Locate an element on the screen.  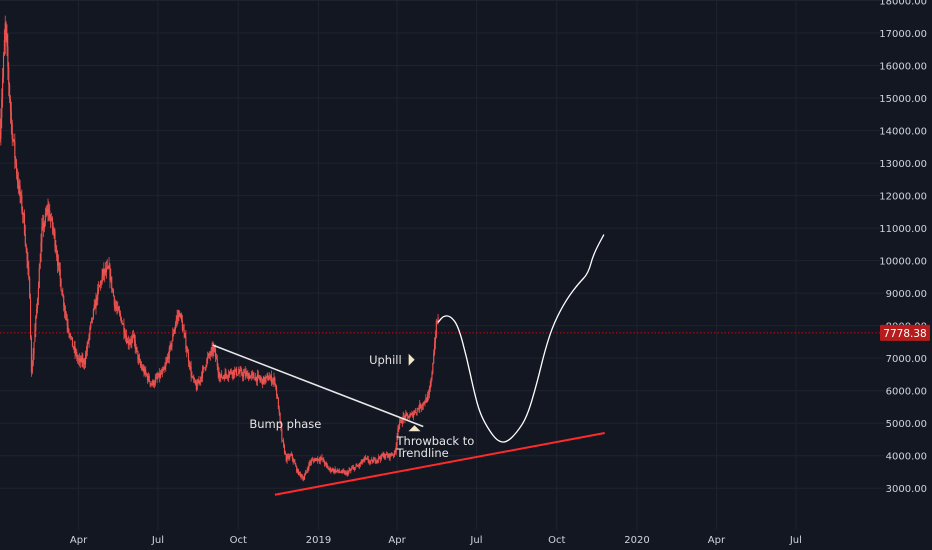
time-axis: Apr Jul Oct 2019 Apr Jul Oct 2020 Apr Jul is located at coordinates (436, 540).